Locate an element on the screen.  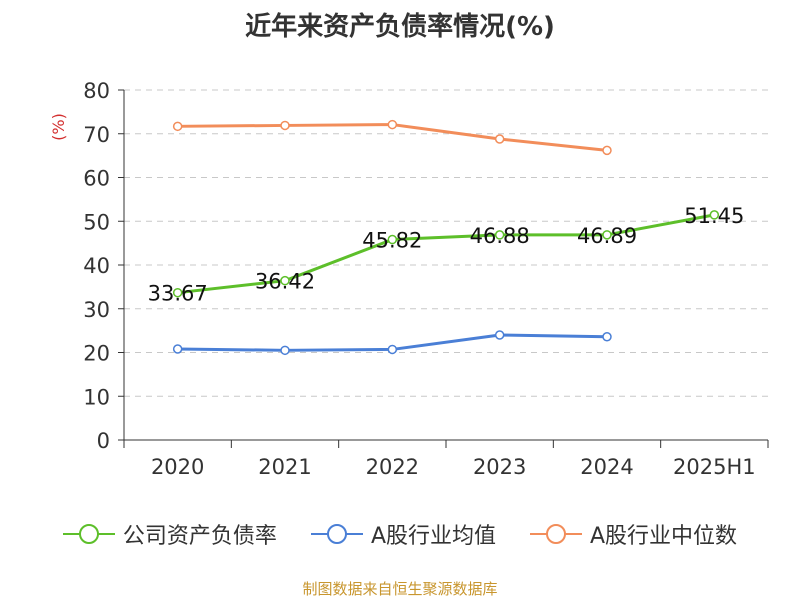
legend-item: A股行业中位数 is located at coordinates (633, 534).